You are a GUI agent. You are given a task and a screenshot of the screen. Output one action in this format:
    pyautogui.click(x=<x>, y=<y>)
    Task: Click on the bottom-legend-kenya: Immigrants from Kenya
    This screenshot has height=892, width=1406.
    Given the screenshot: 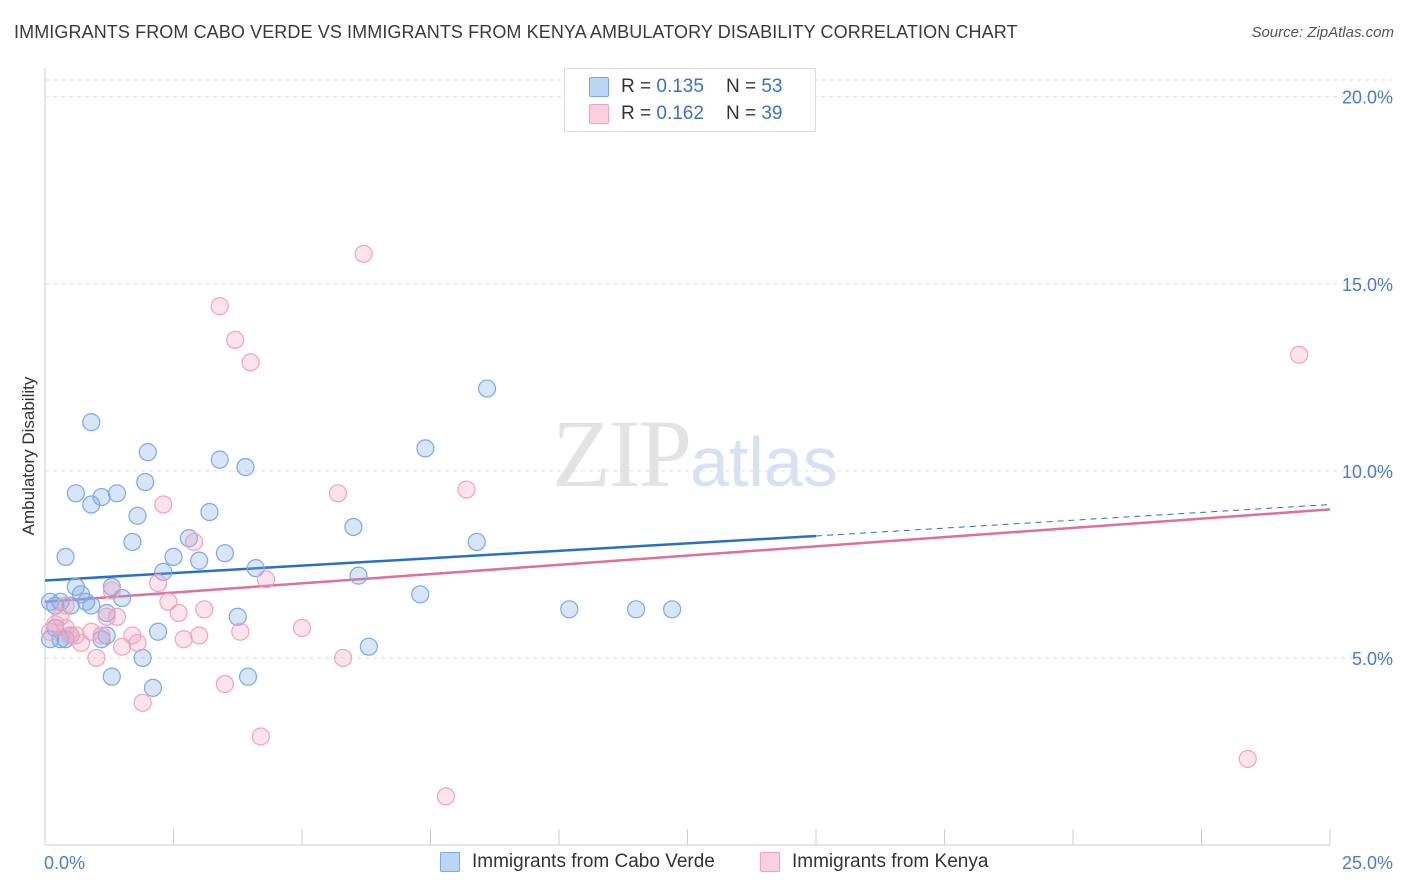 What is the action you would take?
    pyautogui.click(x=874, y=862)
    